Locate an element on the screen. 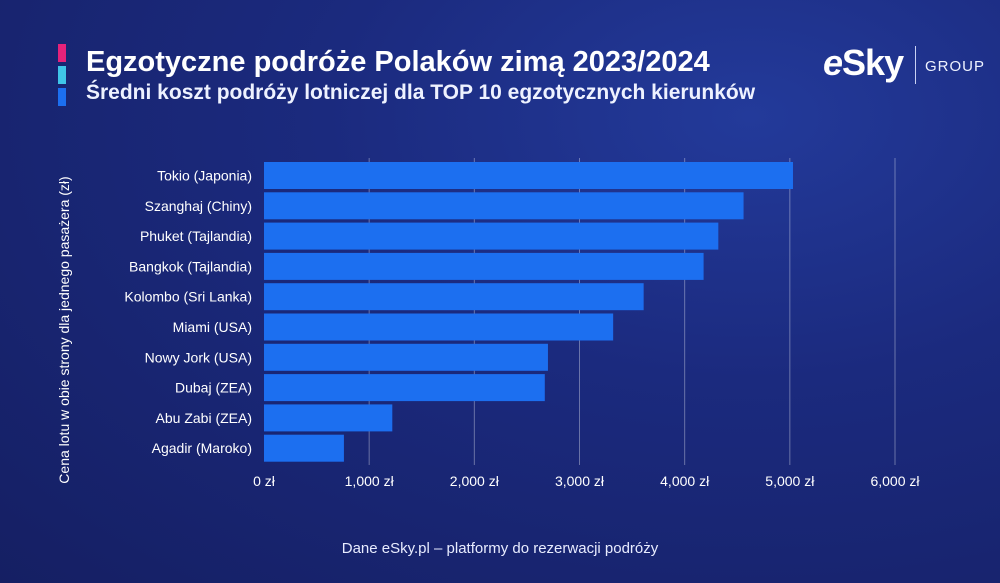  esky-group-logo: eSky GROUP is located at coordinates (904, 67).